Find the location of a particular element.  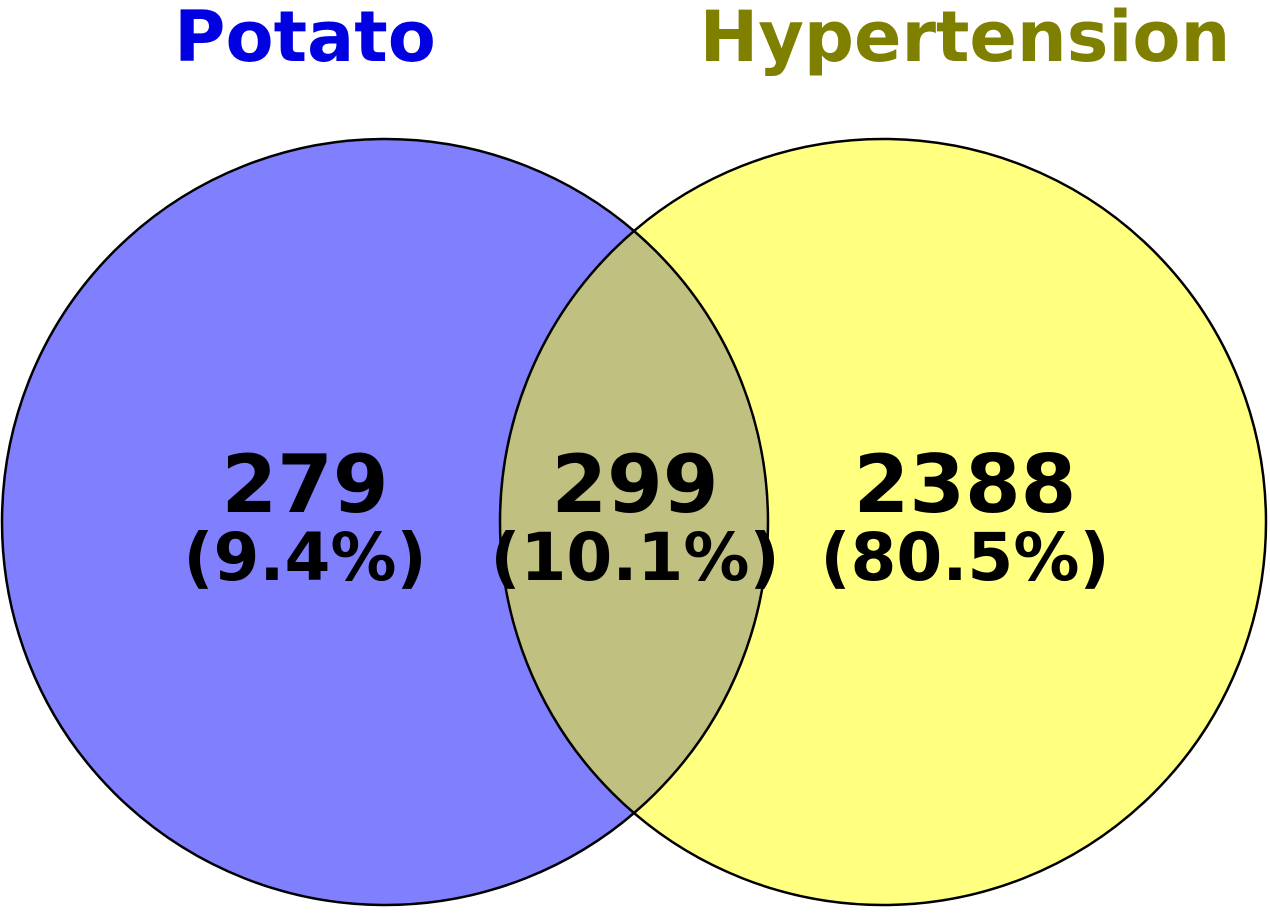

region-count: 299 is located at coordinates (635, 484).